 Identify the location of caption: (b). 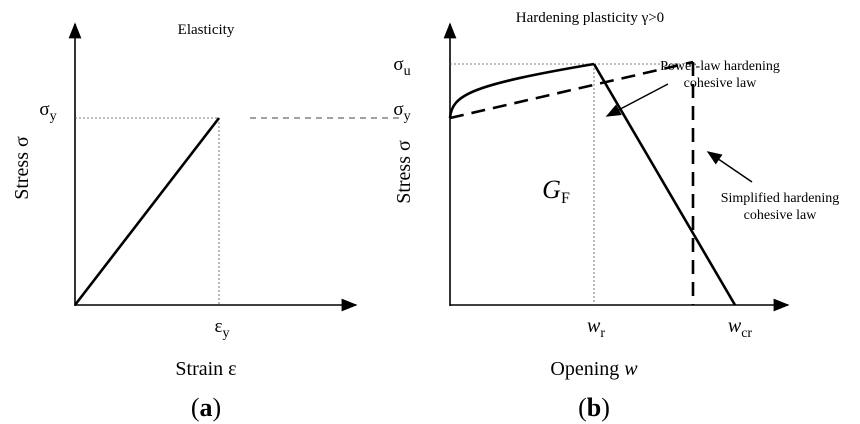
(594, 407).